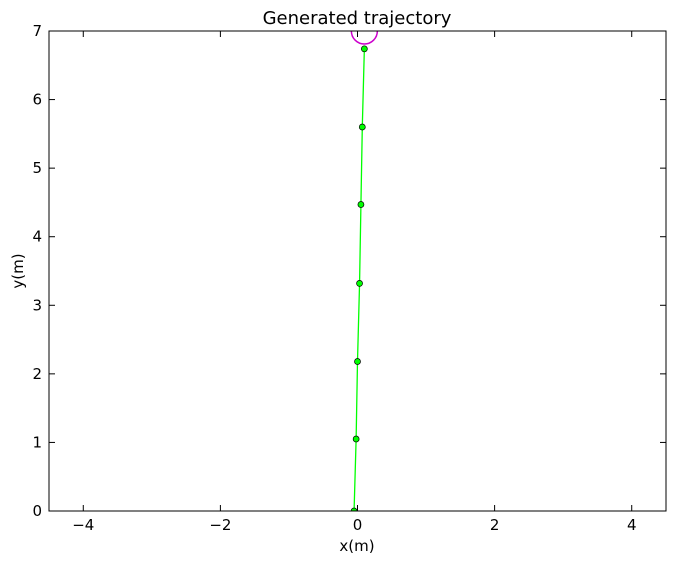 The height and width of the screenshot is (564, 676). Describe the element at coordinates (37, 374) in the screenshot. I see `y-tick-label: 2` at that location.